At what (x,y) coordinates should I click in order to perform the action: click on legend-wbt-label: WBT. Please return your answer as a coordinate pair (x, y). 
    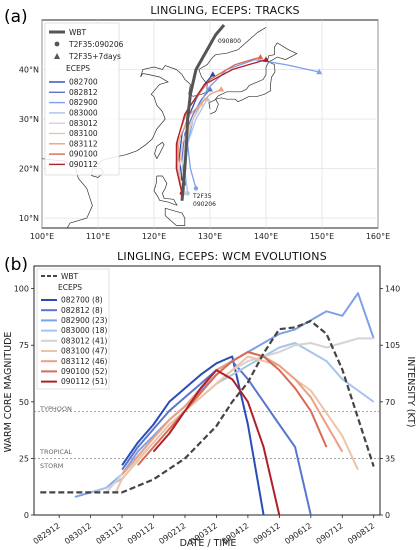
    Looking at the image, I should click on (78, 32).